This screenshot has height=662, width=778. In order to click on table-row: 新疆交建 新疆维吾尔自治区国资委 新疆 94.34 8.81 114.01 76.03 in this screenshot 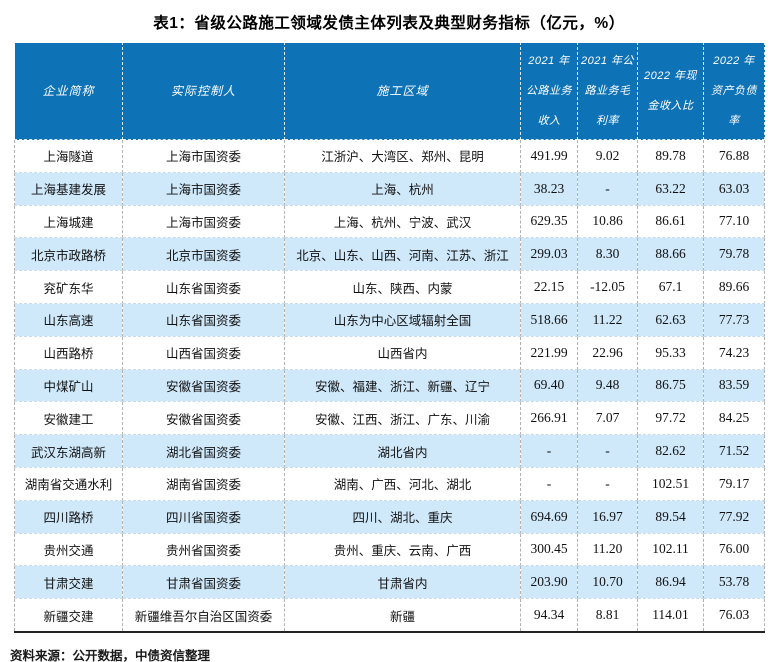, I will do `click(389, 615)`.